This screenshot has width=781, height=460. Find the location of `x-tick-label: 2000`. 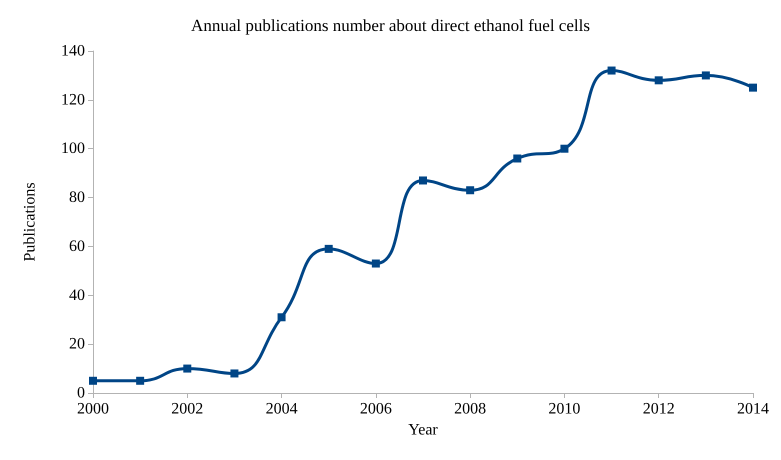

x-tick-label: 2000 is located at coordinates (93, 409).